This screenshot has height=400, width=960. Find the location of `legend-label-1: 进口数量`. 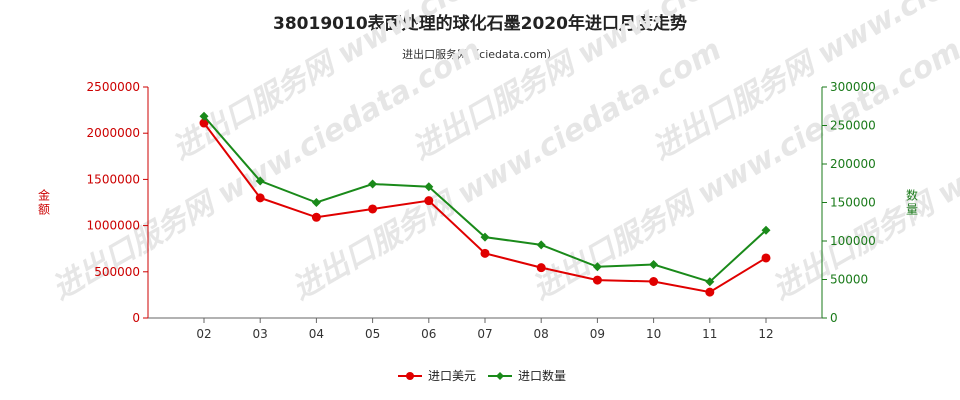

legend-label-1: 进口数量 is located at coordinates (542, 375).